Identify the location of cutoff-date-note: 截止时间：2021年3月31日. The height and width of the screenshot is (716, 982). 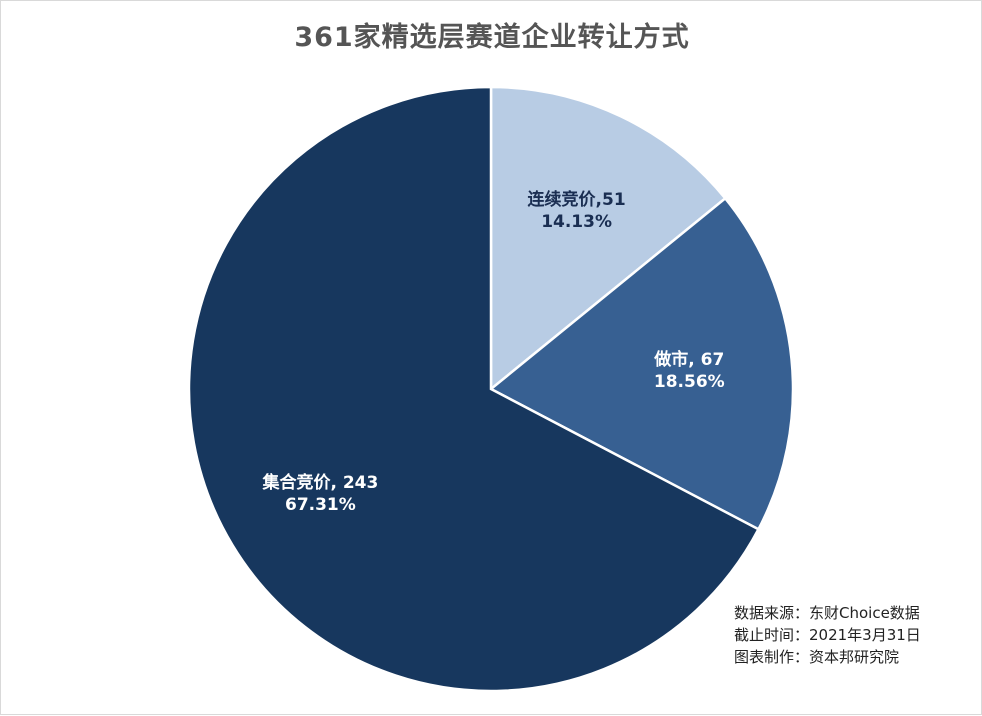
(827, 635).